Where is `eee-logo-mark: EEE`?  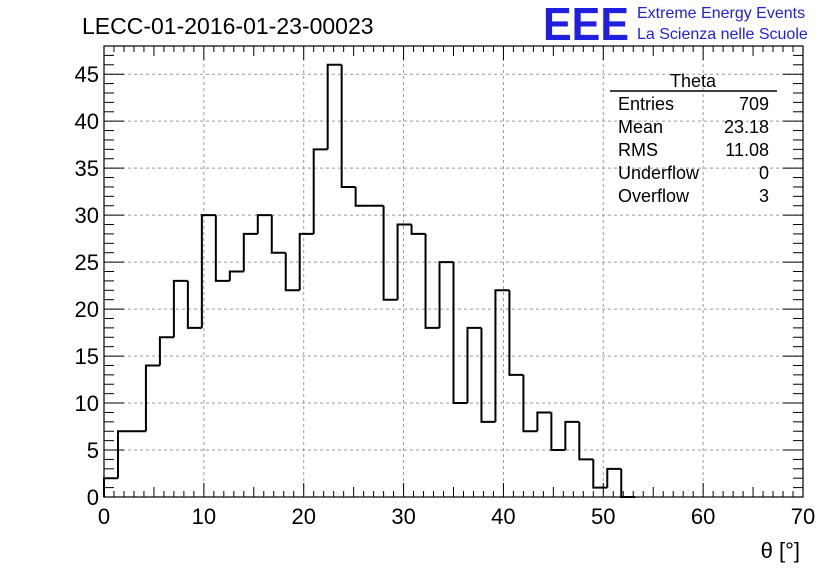 eee-logo-mark: EEE is located at coordinates (586, 25).